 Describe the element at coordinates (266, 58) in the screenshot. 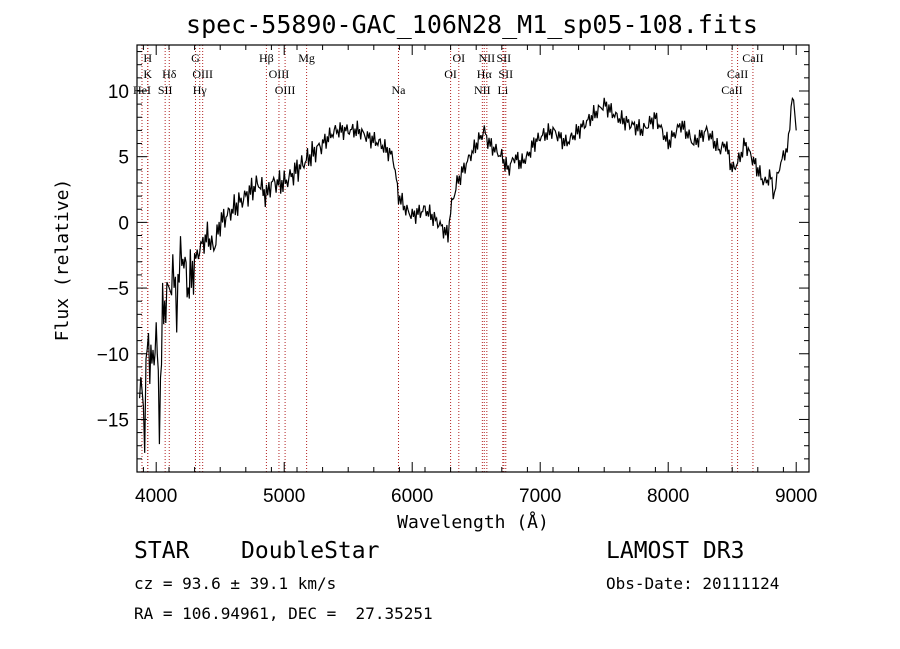

I see `line-label-hβ: Hβ` at that location.